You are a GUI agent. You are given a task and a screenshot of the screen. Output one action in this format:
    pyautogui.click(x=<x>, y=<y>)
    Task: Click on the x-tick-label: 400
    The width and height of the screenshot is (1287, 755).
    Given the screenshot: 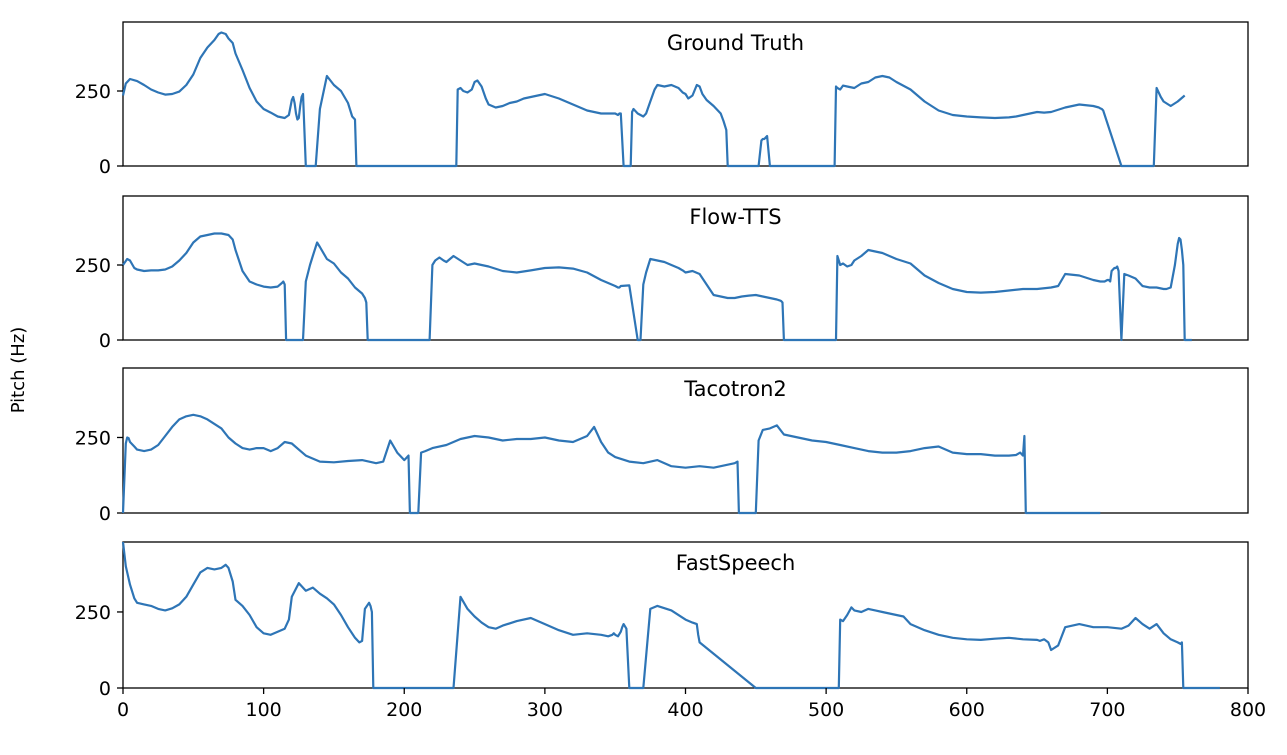 What is the action you would take?
    pyautogui.click(x=685, y=710)
    